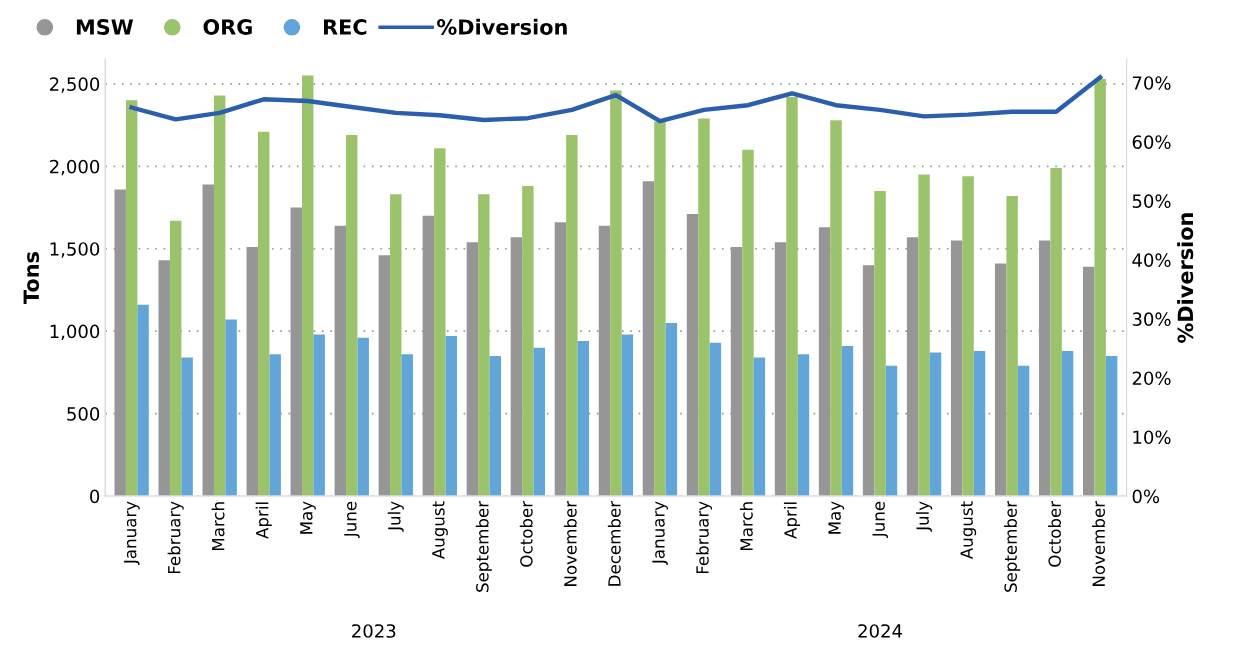 The height and width of the screenshot is (657, 1238). I want to click on y2-tick-label: 20%, so click(1151, 378).